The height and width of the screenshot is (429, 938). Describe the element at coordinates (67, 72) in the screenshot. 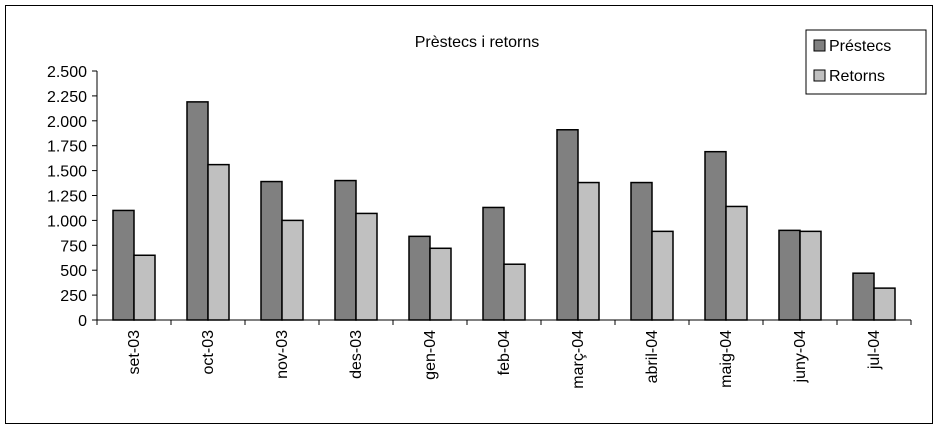

I see `y-tick-label: 2.500` at that location.